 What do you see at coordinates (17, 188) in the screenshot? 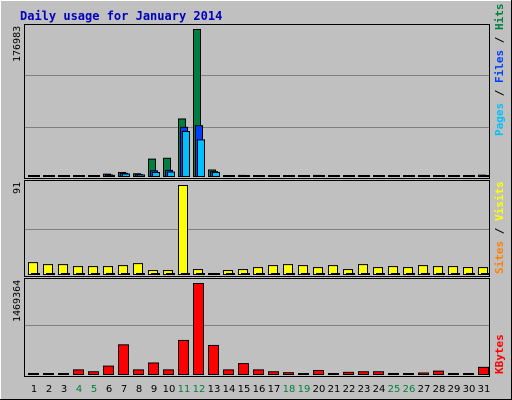
I see `y-max-label-middle: 91` at bounding box center [17, 188].